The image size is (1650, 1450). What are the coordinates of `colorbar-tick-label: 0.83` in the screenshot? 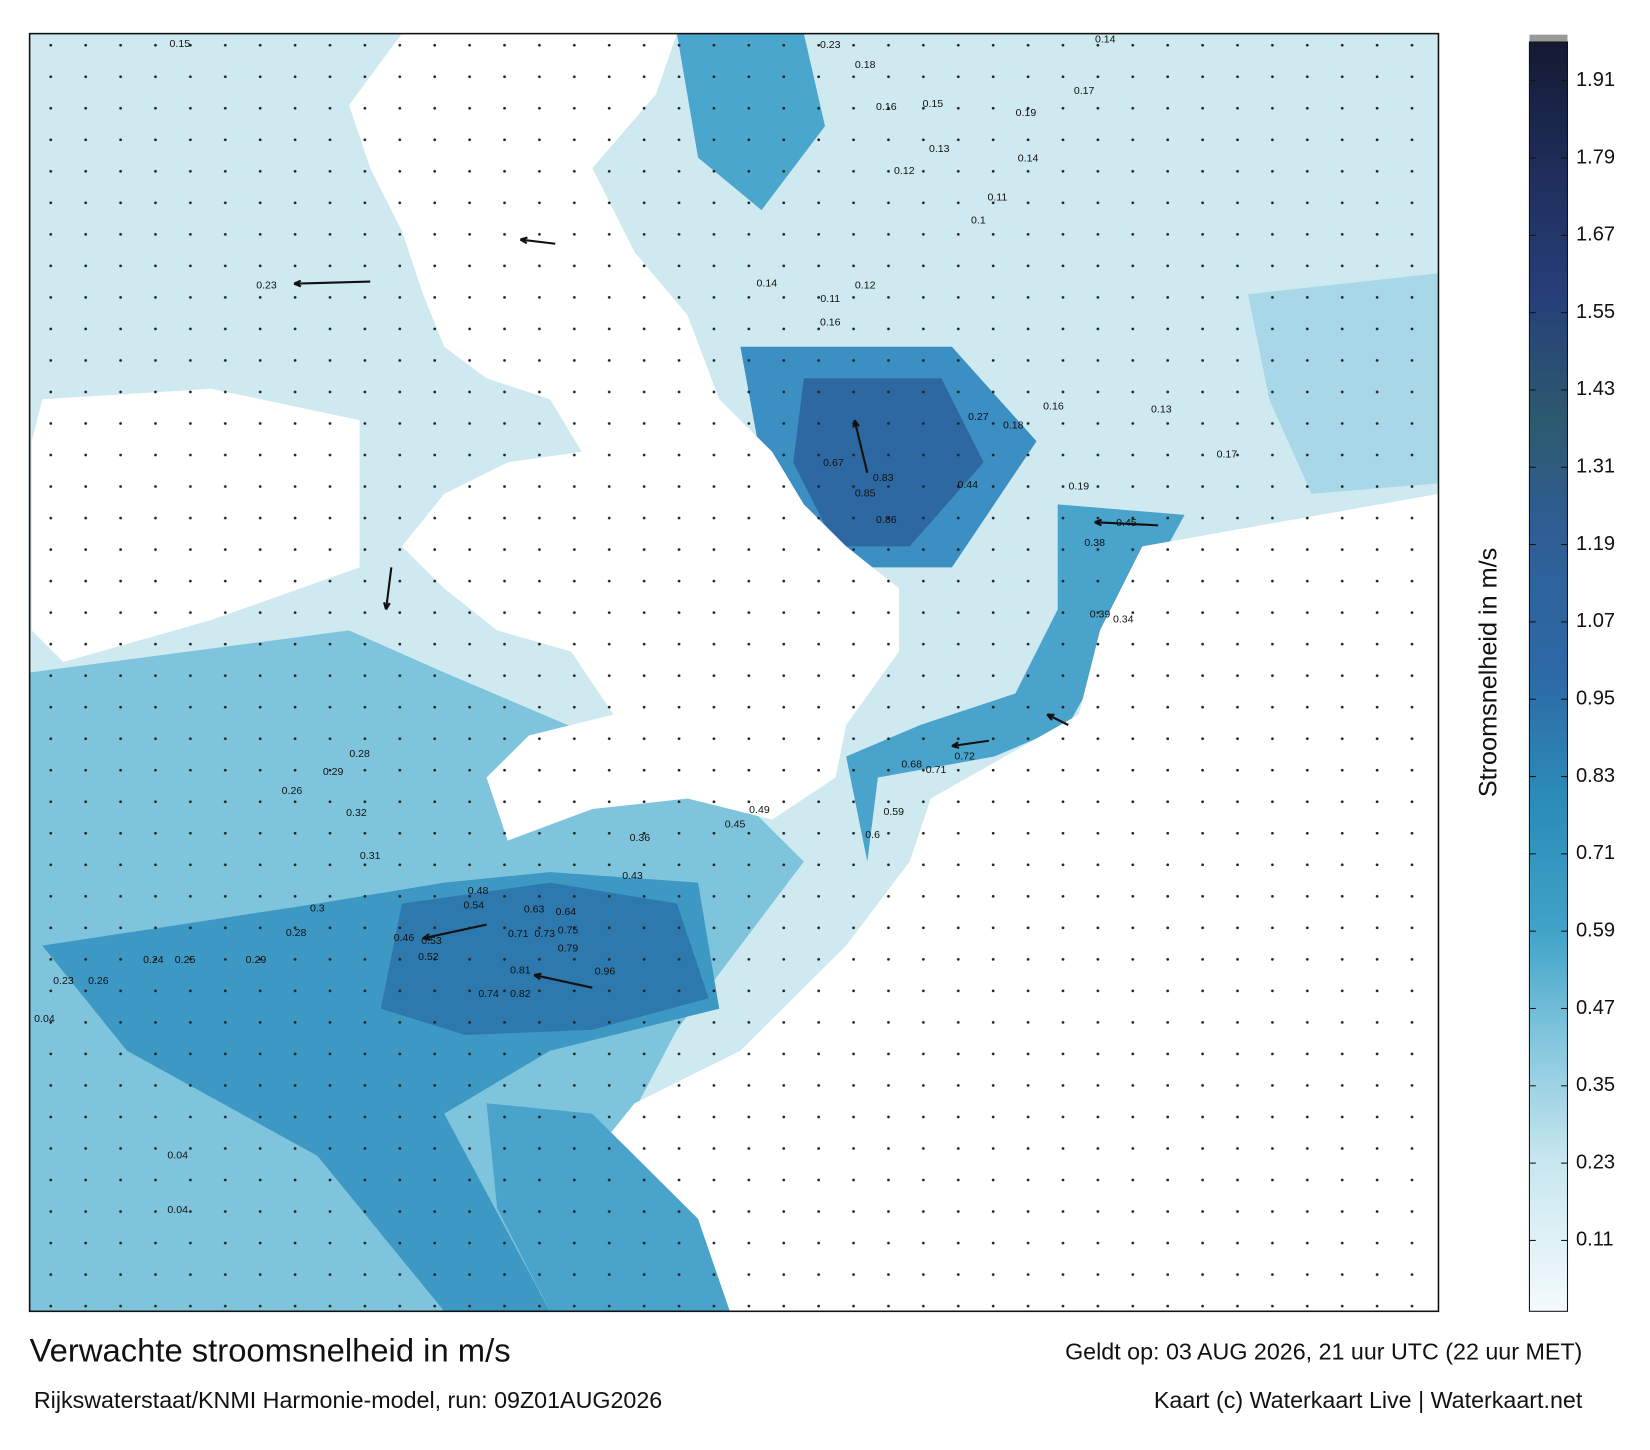 It's located at (1595, 776).